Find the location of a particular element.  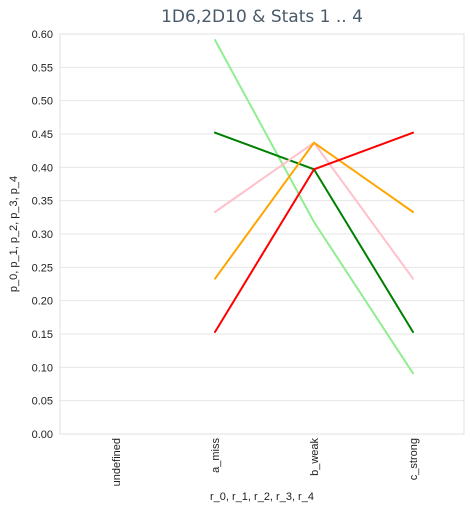

x-tick-label: c_strong is located at coordinates (414, 459).